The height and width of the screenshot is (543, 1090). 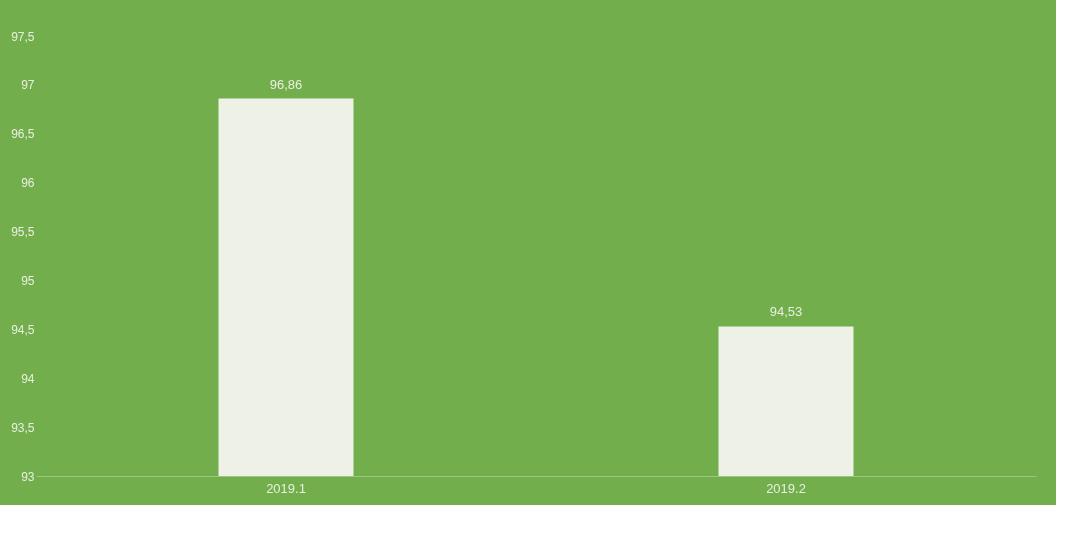 I want to click on x-tick-label: 2019.2, so click(x=786, y=488).